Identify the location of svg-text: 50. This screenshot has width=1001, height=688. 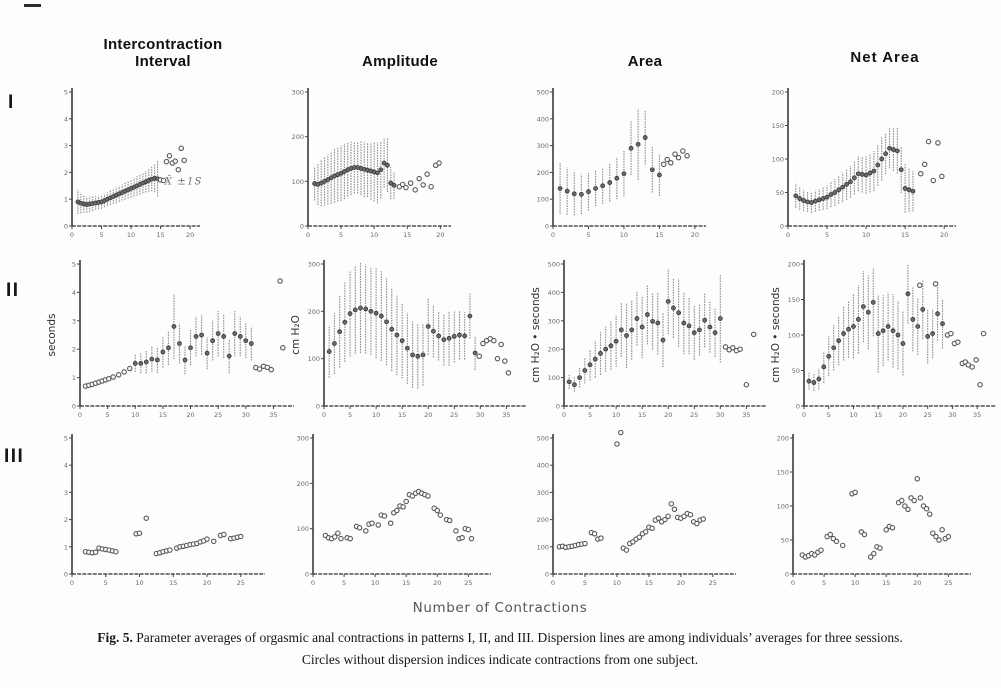
(785, 541).